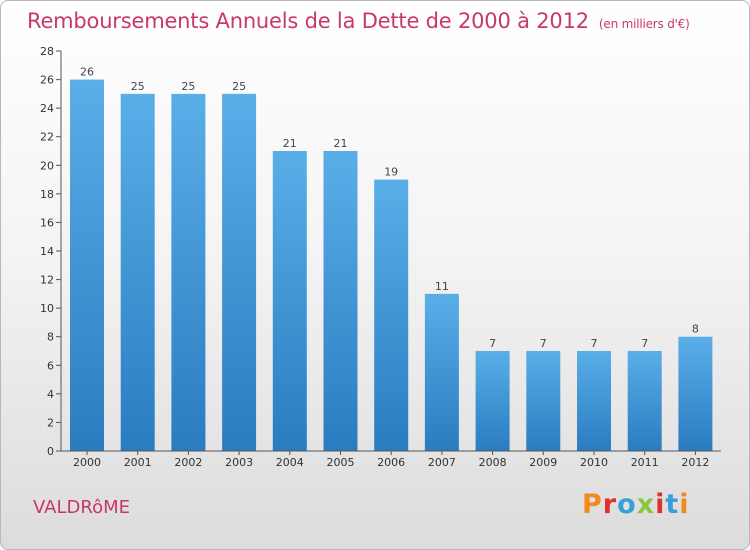 The height and width of the screenshot is (550, 750). What do you see at coordinates (188, 86) in the screenshot?
I see `data-label-2002: 25` at bounding box center [188, 86].